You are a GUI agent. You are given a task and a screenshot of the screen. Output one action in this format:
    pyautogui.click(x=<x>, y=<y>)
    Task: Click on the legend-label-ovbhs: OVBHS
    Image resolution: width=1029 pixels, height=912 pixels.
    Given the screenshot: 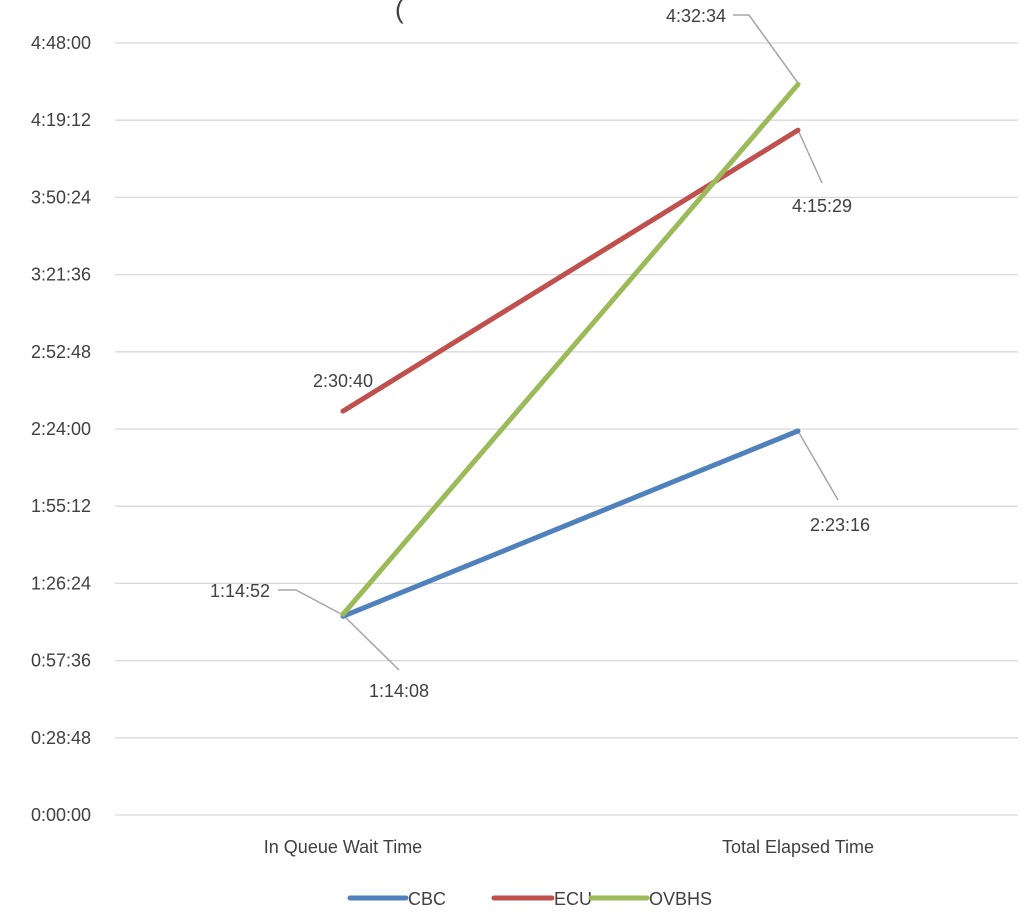 What is the action you would take?
    pyautogui.click(x=680, y=899)
    